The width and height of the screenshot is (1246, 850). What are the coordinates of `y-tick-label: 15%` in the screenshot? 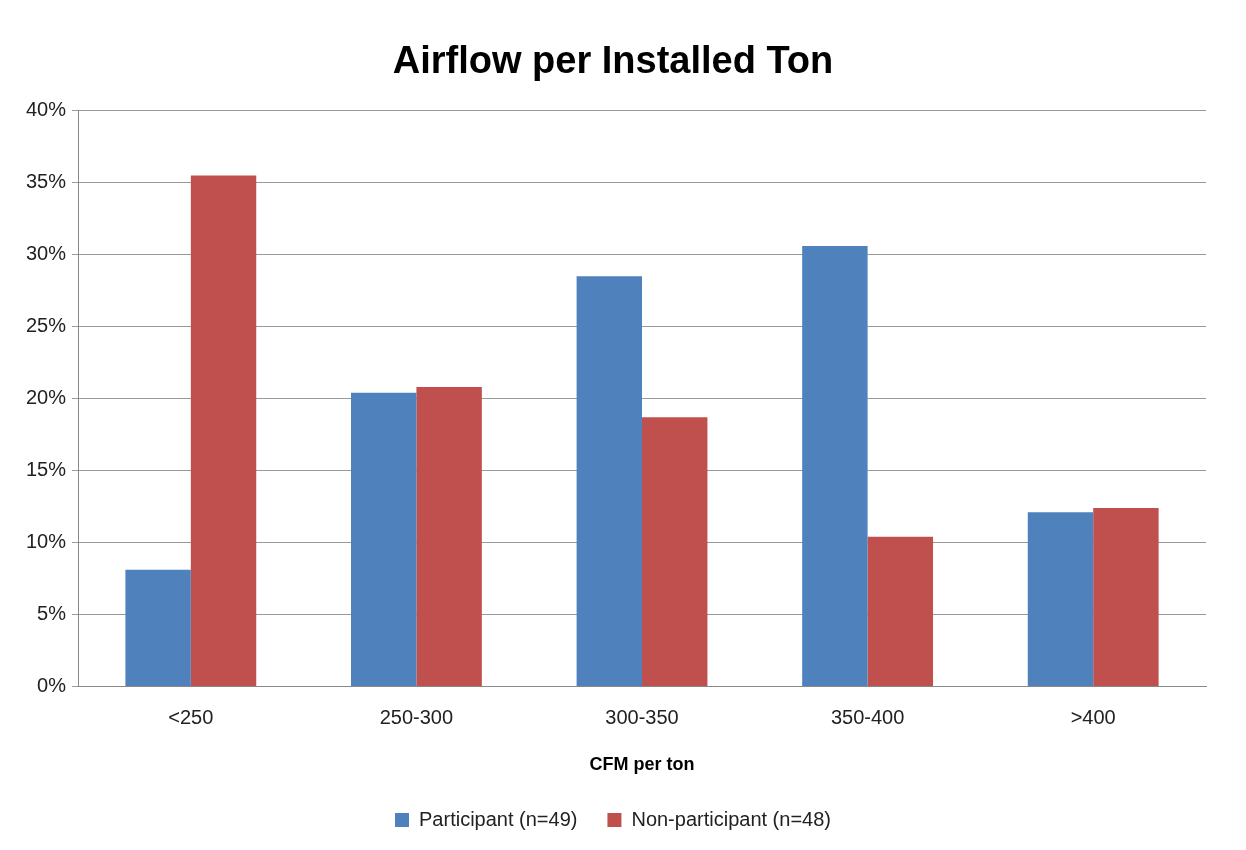 It's located at (46, 468).